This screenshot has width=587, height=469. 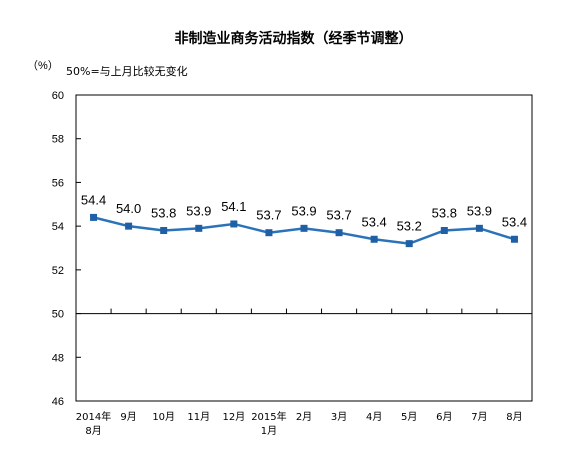 I want to click on y-axis-unit-label: （%）, so click(x=43, y=65).